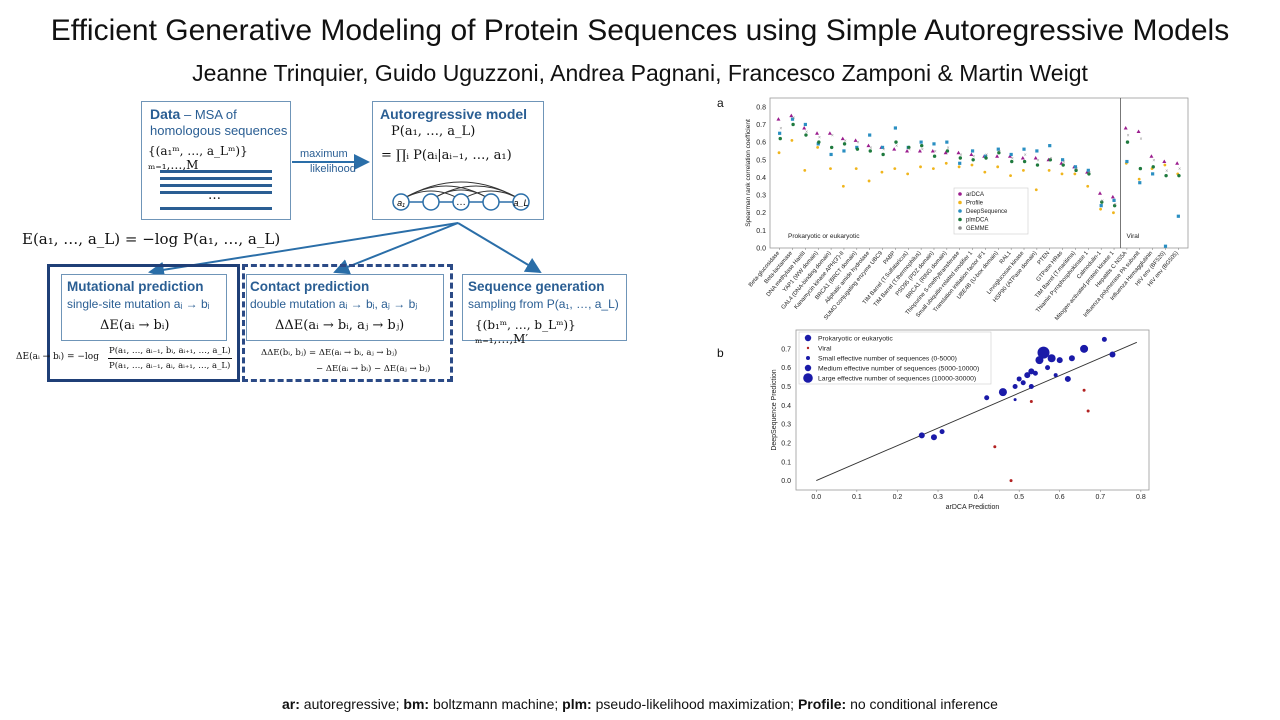  I want to click on chart-a-legend-label: plmDCA, so click(977, 221).